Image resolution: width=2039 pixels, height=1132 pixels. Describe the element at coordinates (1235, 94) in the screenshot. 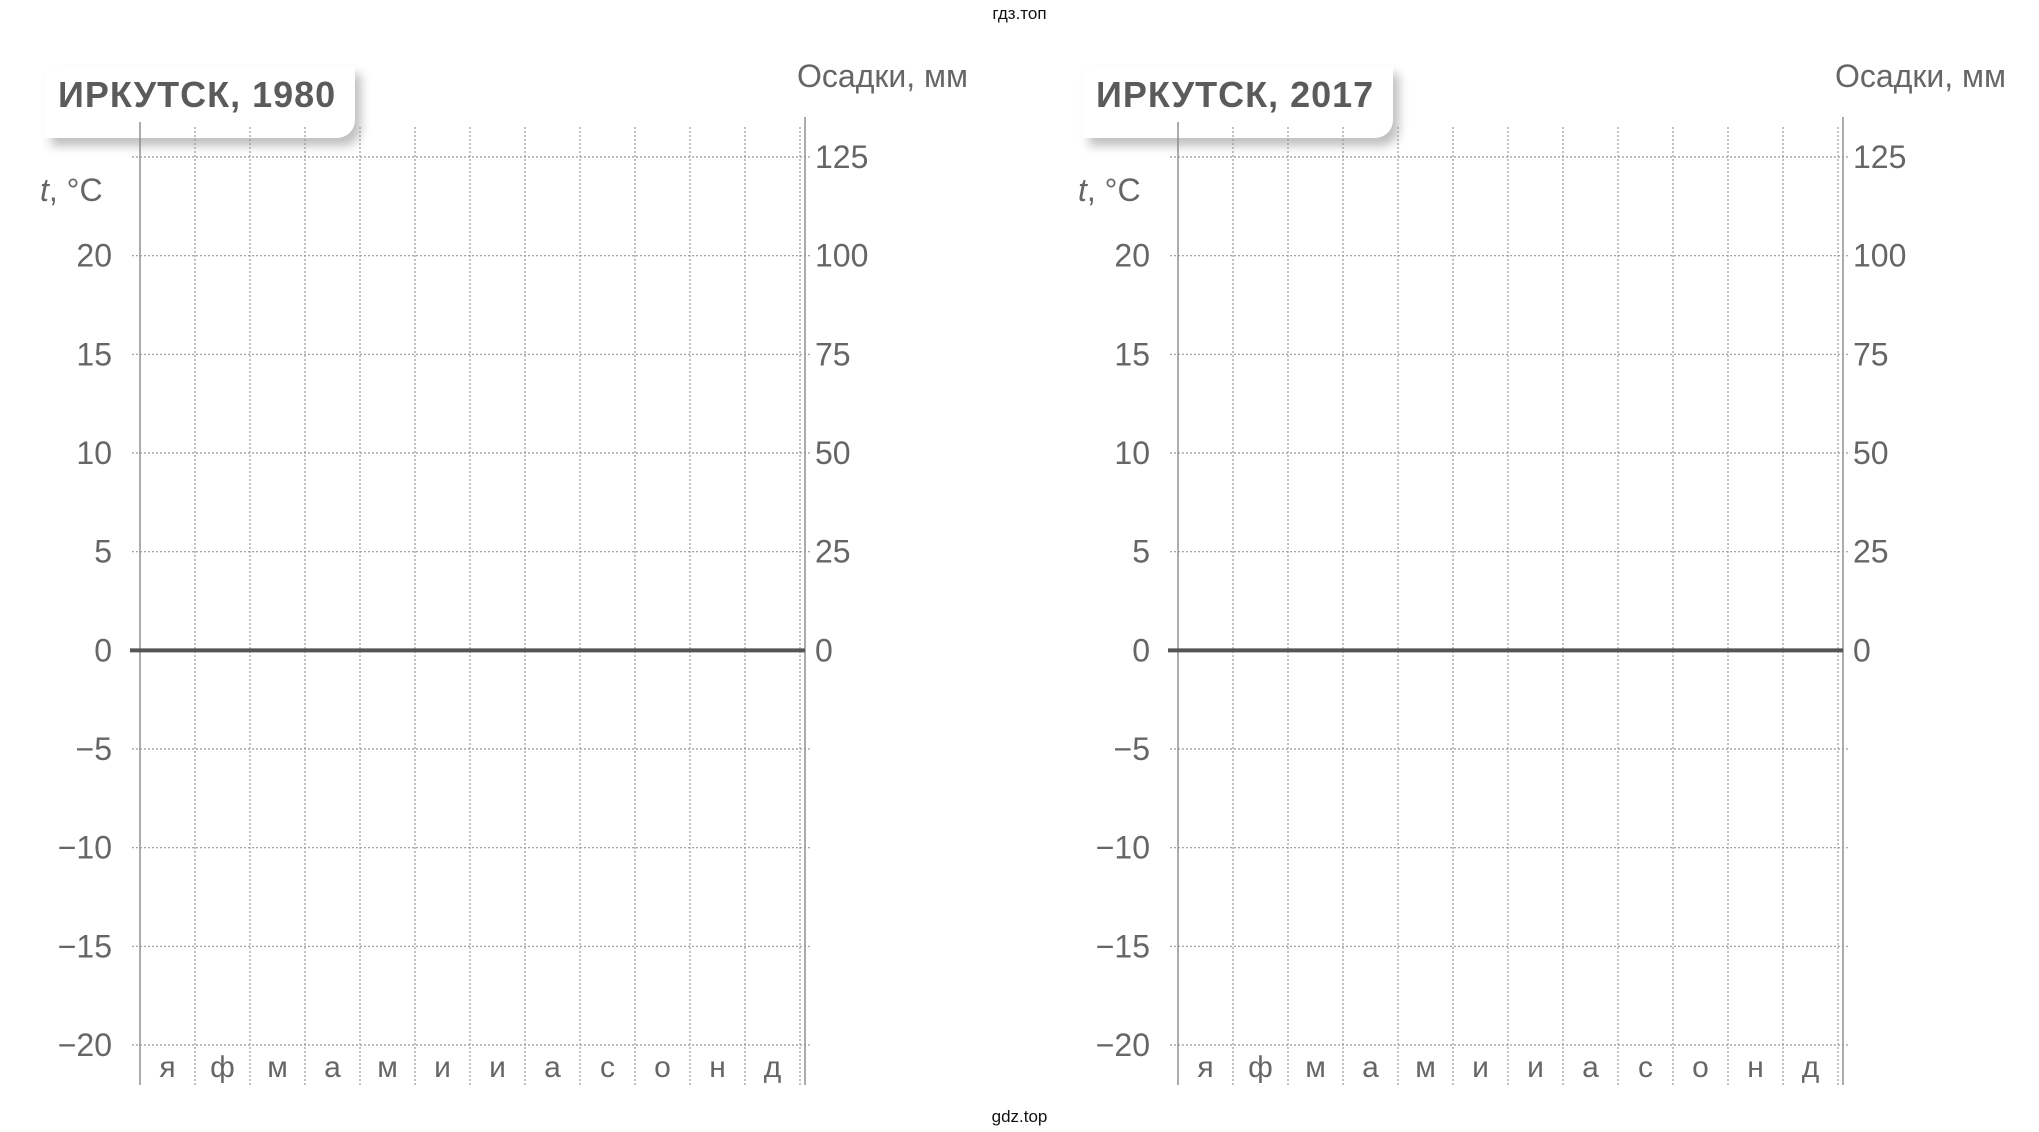

I see `chart-title: ИРКУТСК, 2017` at that location.